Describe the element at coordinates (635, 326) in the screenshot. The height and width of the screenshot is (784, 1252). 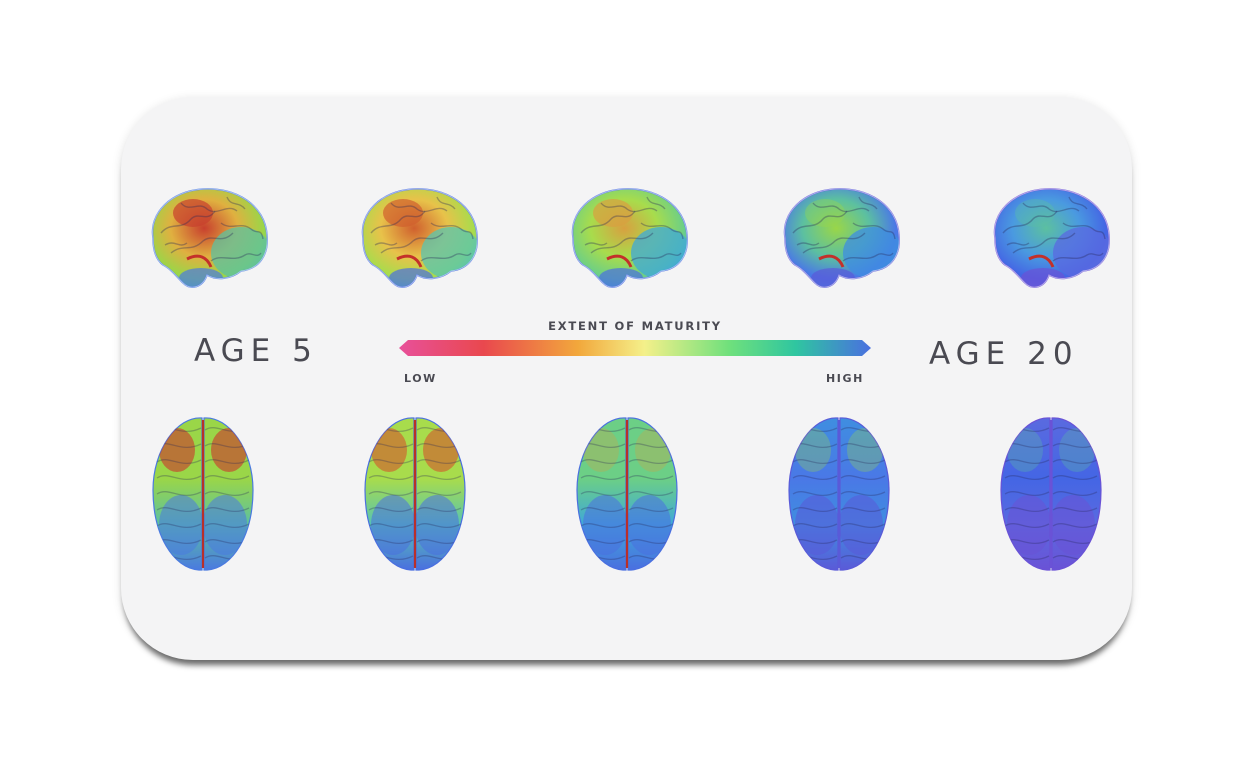
I see `scale-title: EXTENT OF MATURITY` at that location.